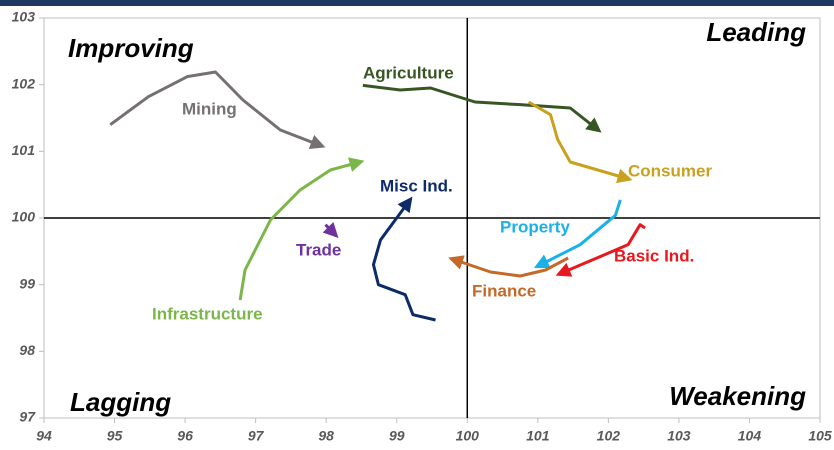 The height and width of the screenshot is (450, 834). Describe the element at coordinates (538, 436) in the screenshot. I see `x-tick-label: 101` at that location.